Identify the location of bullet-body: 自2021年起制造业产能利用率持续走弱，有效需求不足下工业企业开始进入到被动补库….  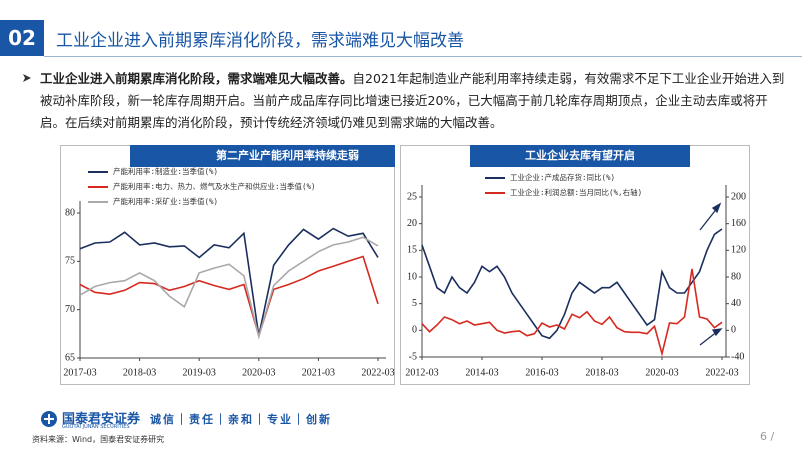
(412, 100).